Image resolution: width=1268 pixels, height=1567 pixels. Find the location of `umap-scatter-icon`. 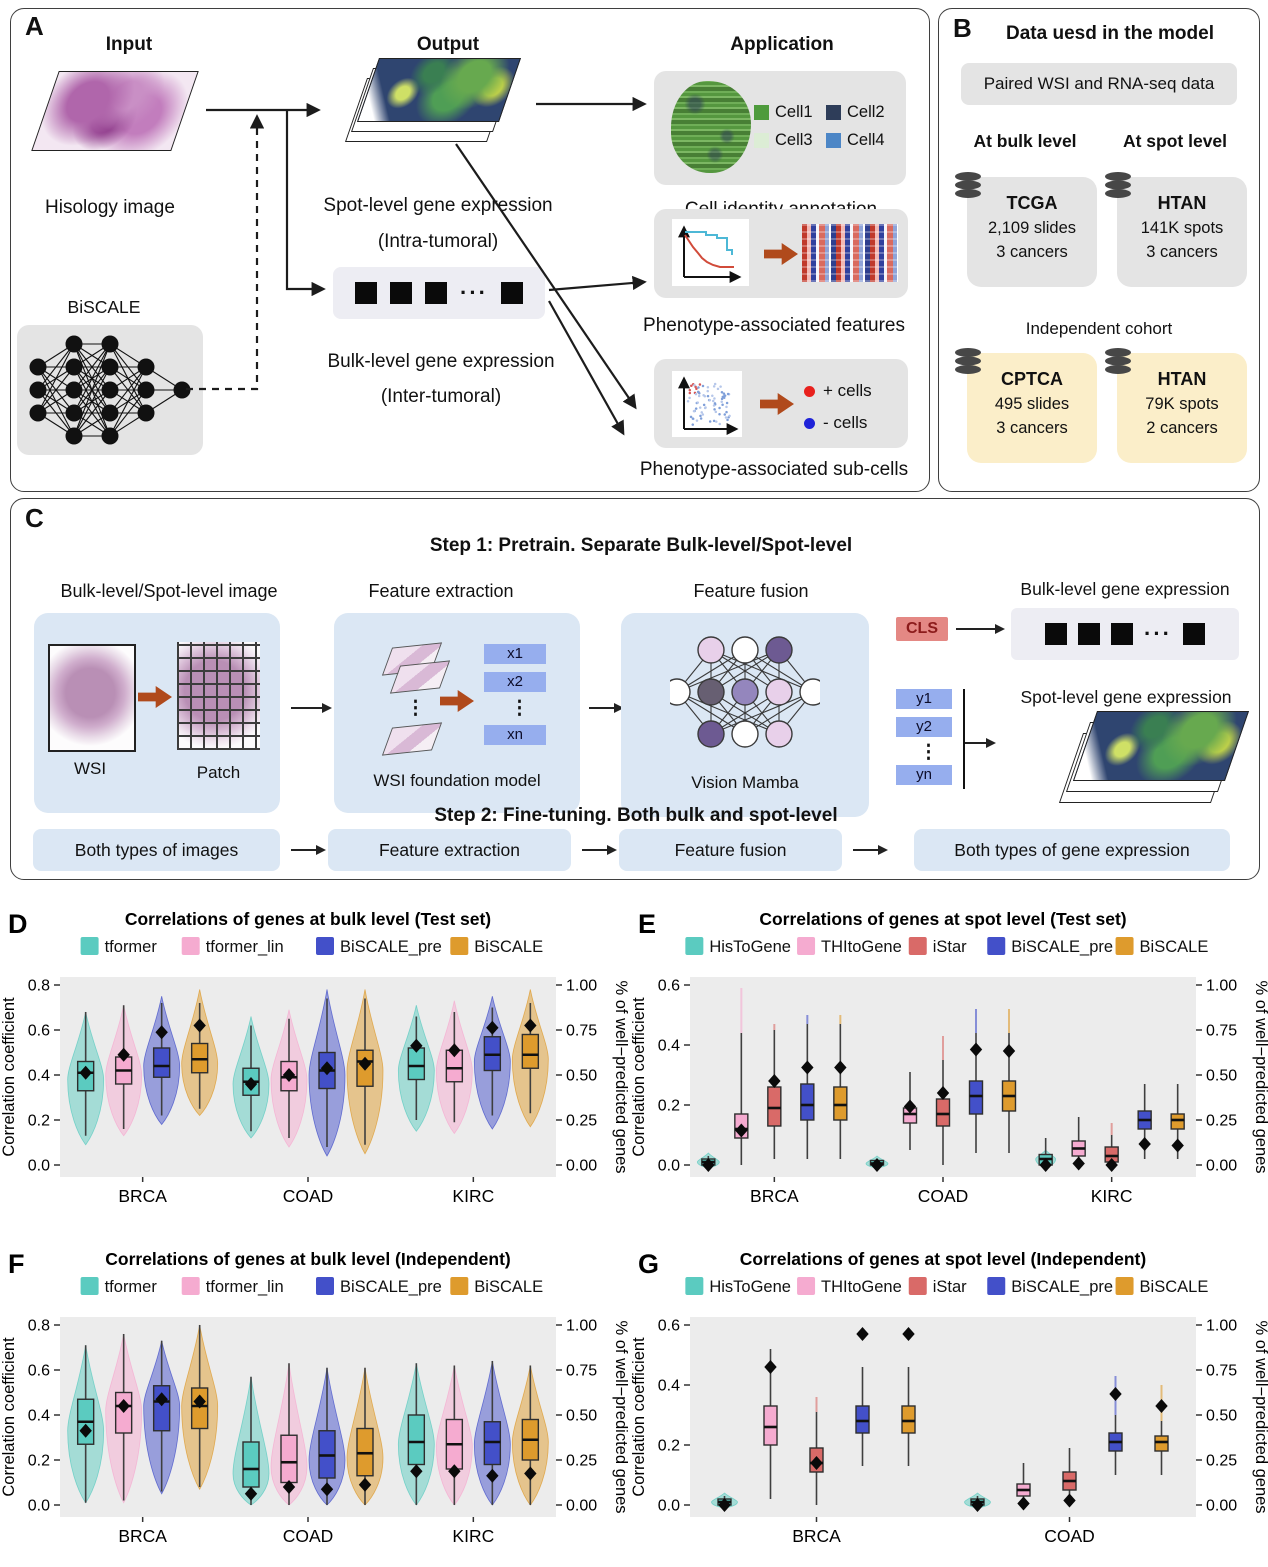

umap-scatter-icon is located at coordinates (707, 404).